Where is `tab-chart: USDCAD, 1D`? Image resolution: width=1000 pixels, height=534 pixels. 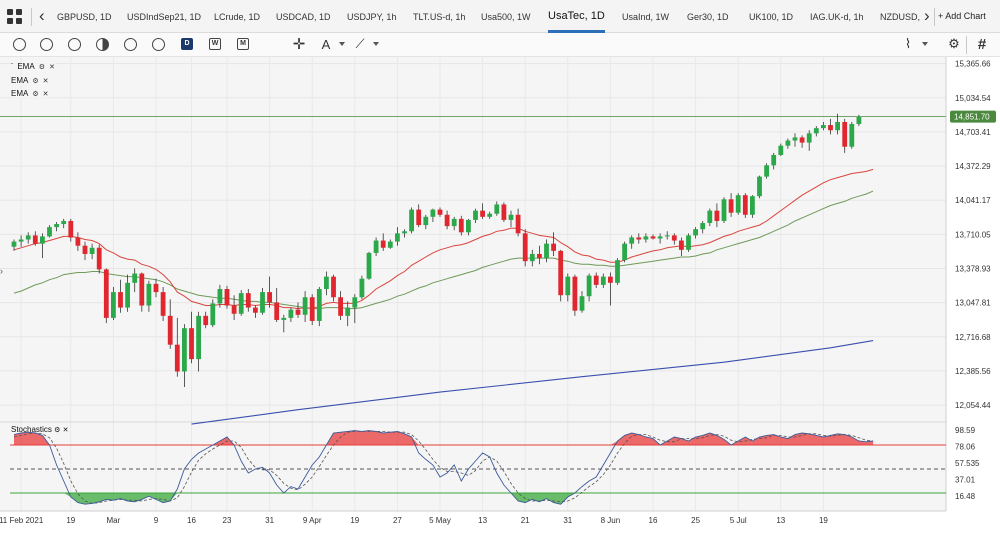 tab-chart: USDCAD, 1D is located at coordinates (303, 17).